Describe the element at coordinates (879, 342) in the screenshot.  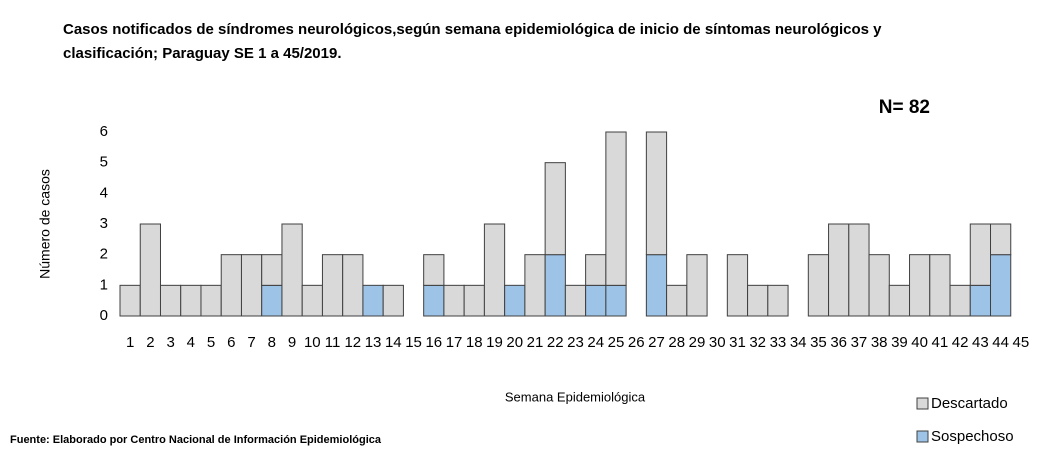
I see `x-tick-label: 38` at that location.